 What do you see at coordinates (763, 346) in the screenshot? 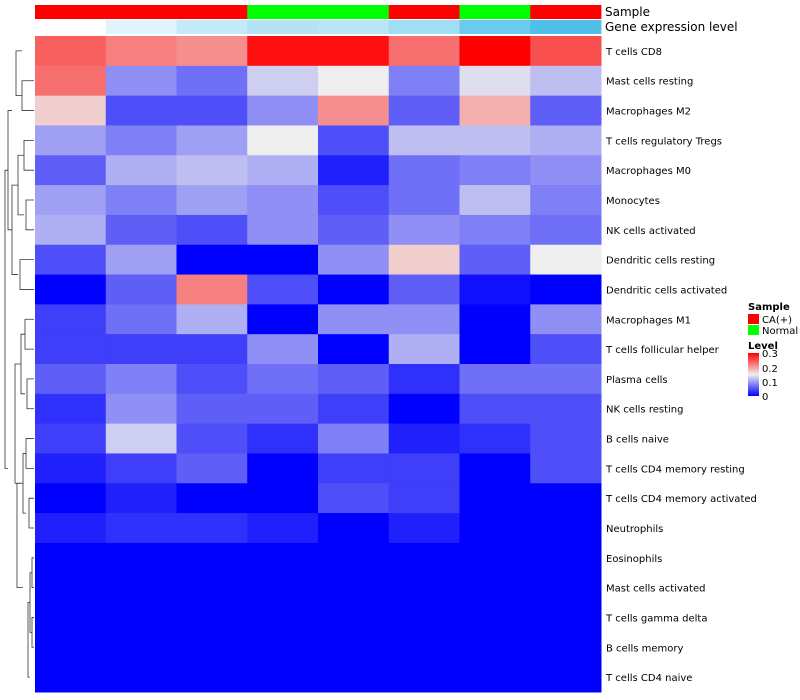
I see `legend-level-title: Level` at bounding box center [763, 346].